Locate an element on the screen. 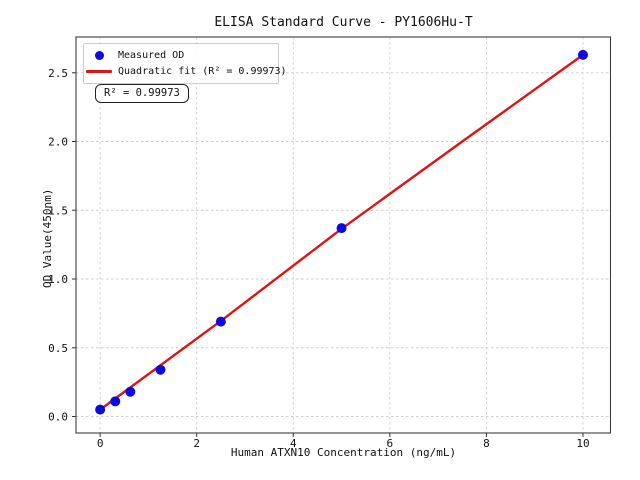 This screenshot has width=640, height=480. legend-entry-measured-od: Measured OD is located at coordinates (181, 55).